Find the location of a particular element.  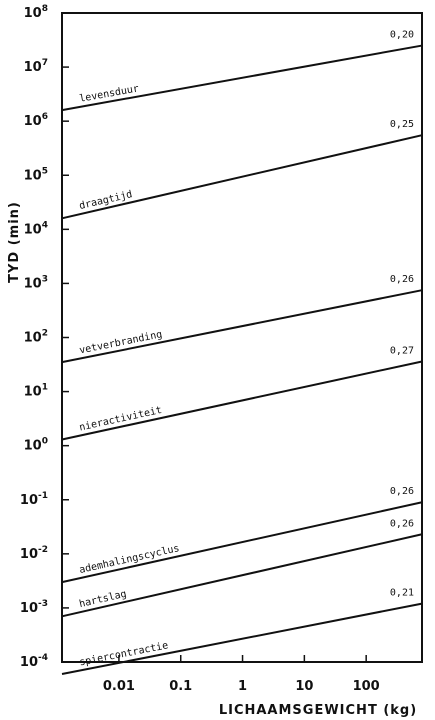

series-label: spiercontractie is located at coordinates (123, 654).